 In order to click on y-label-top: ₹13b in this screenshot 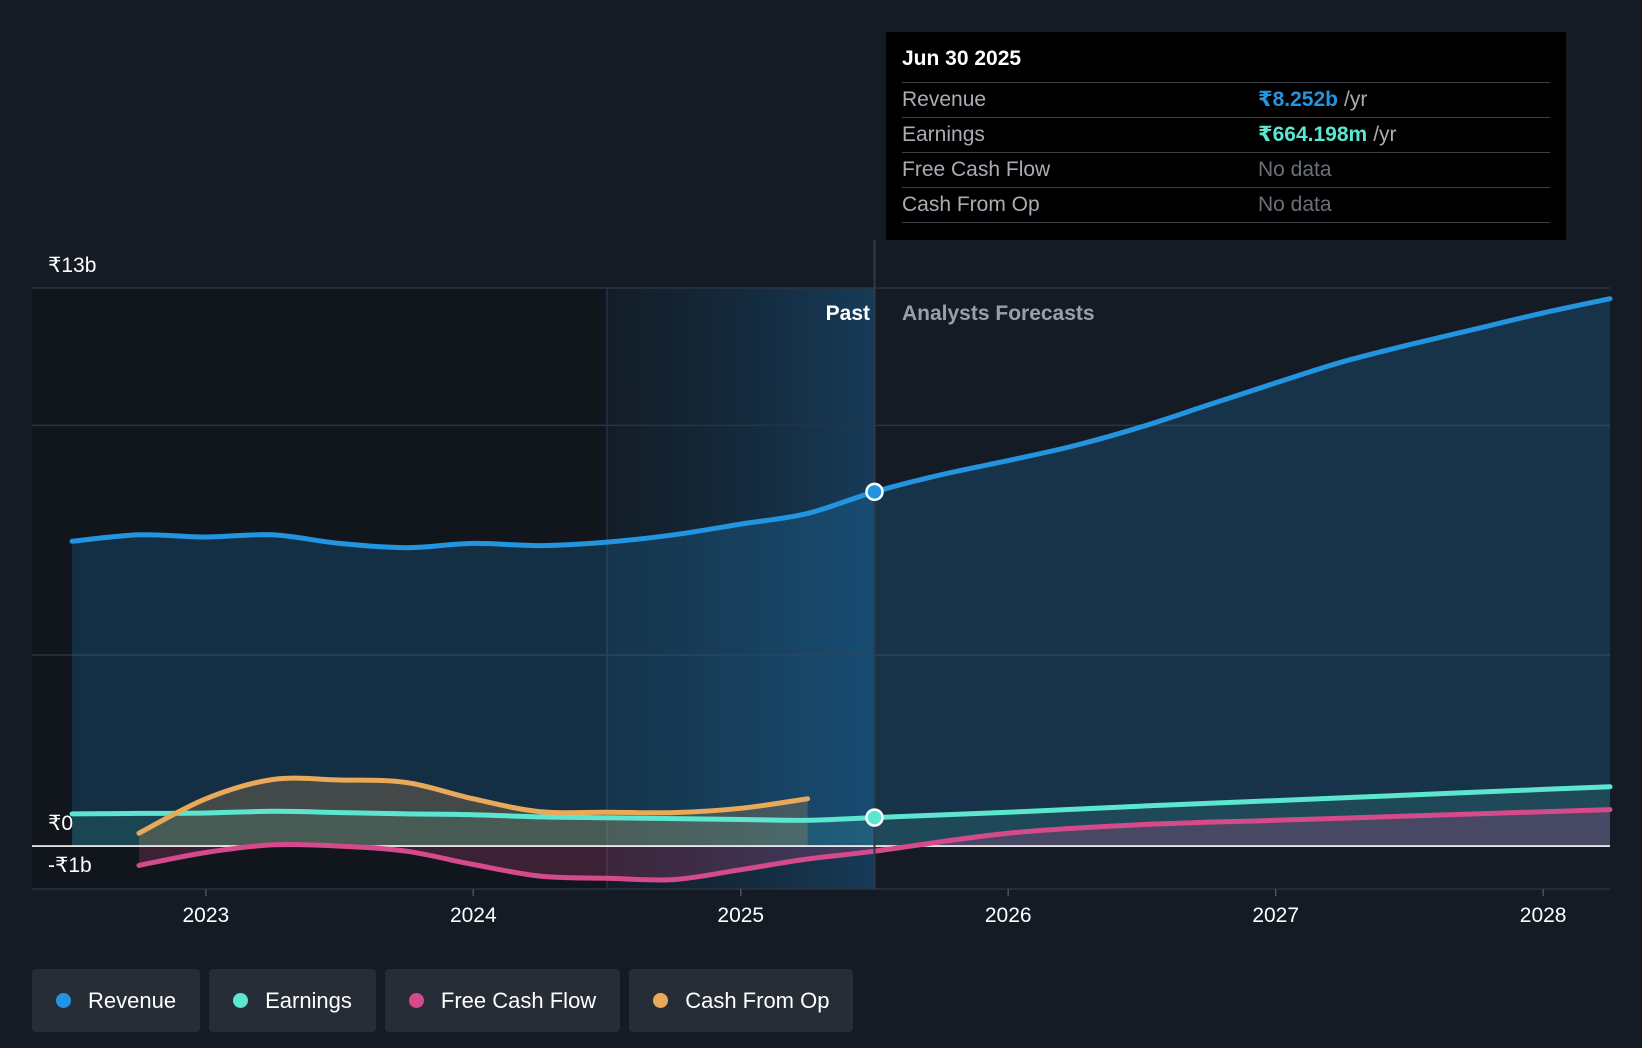, I will do `click(72, 265)`.